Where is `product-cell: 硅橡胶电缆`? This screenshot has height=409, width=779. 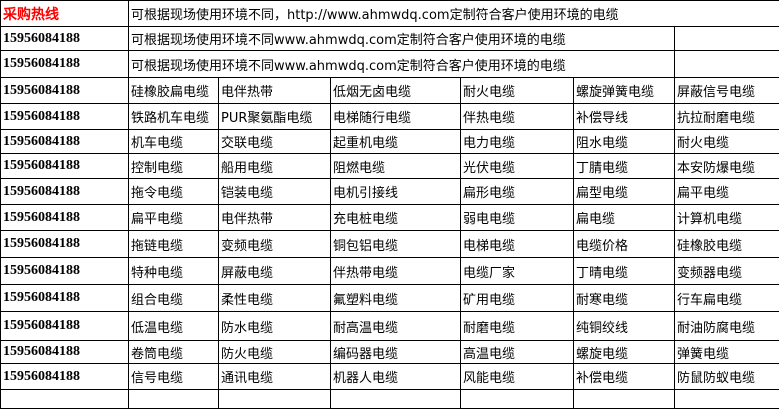 product-cell: 硅橡胶电缆 is located at coordinates (726, 244).